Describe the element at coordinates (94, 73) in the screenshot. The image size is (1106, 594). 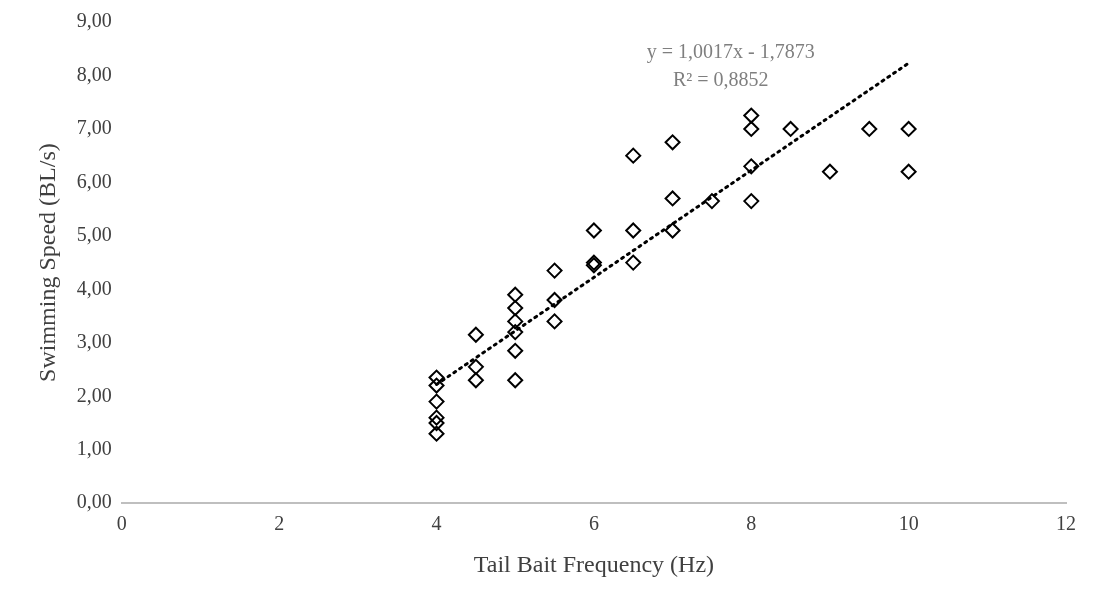
I see `y-tick-label: 8,00` at that location.